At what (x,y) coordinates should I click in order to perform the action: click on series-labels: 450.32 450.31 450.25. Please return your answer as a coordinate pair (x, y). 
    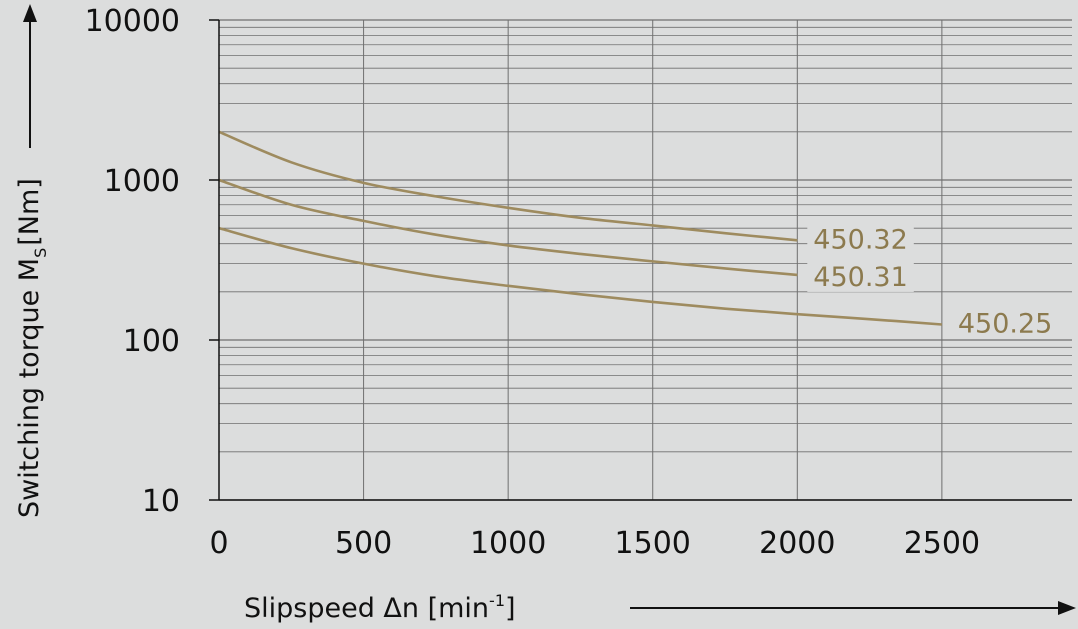
    Looking at the image, I should click on (933, 281).